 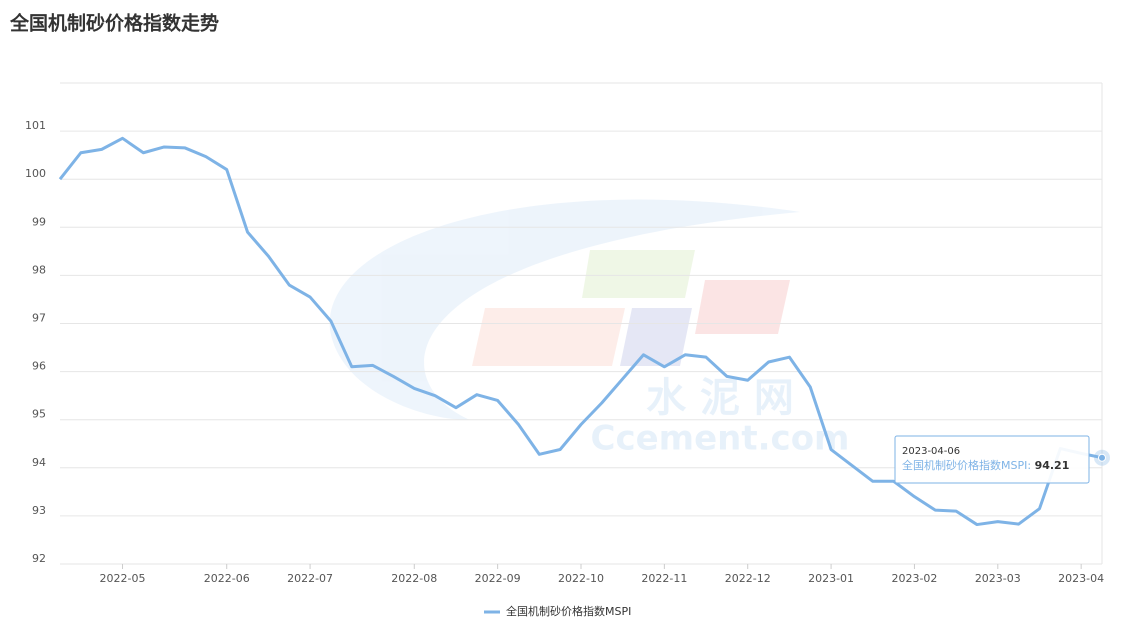 I want to click on tooltip-value: 全国机制砂价格指数MSPI: 94.21, so click(x=985, y=465).